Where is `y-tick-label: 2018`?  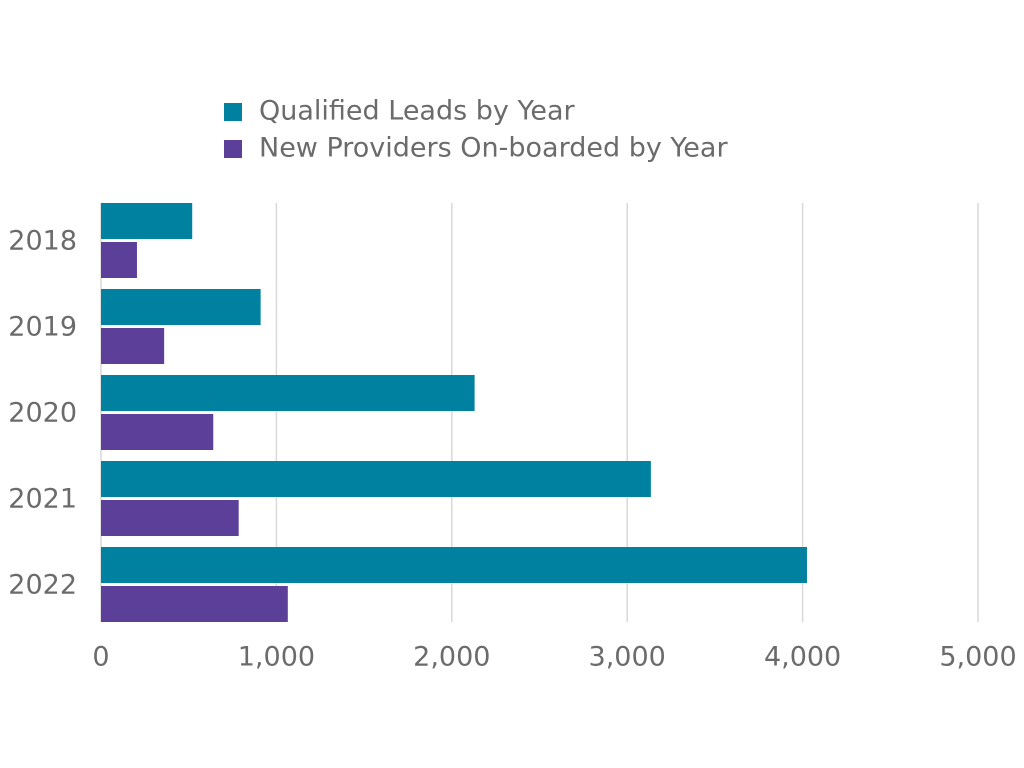
y-tick-label: 2018 is located at coordinates (42, 241).